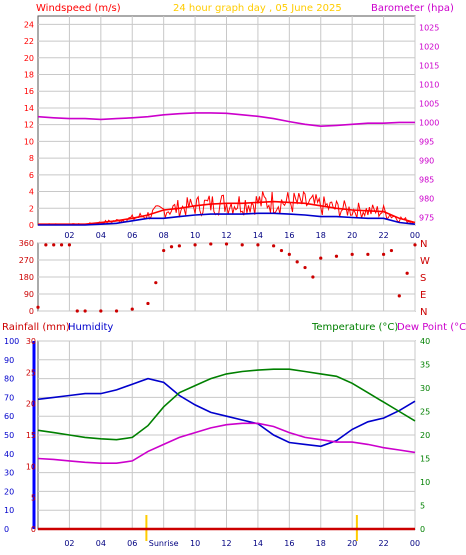  Describe the element at coordinates (426, 217) in the screenshot. I see `barometer-tick-label: 975` at that location.